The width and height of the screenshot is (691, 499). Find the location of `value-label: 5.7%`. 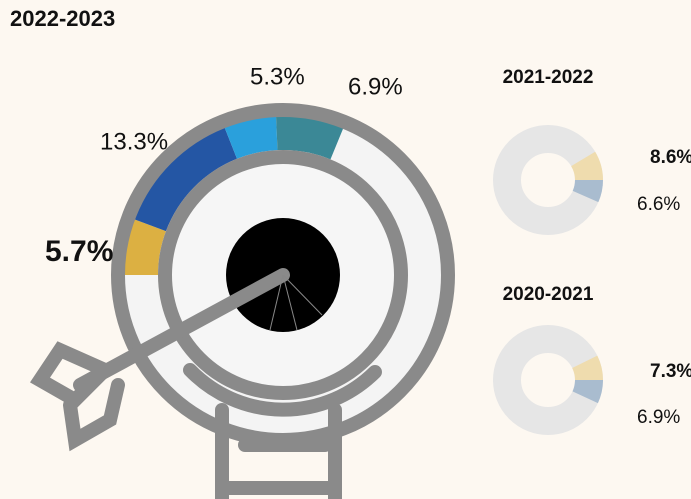

value-label: 5.7% is located at coordinates (79, 251).